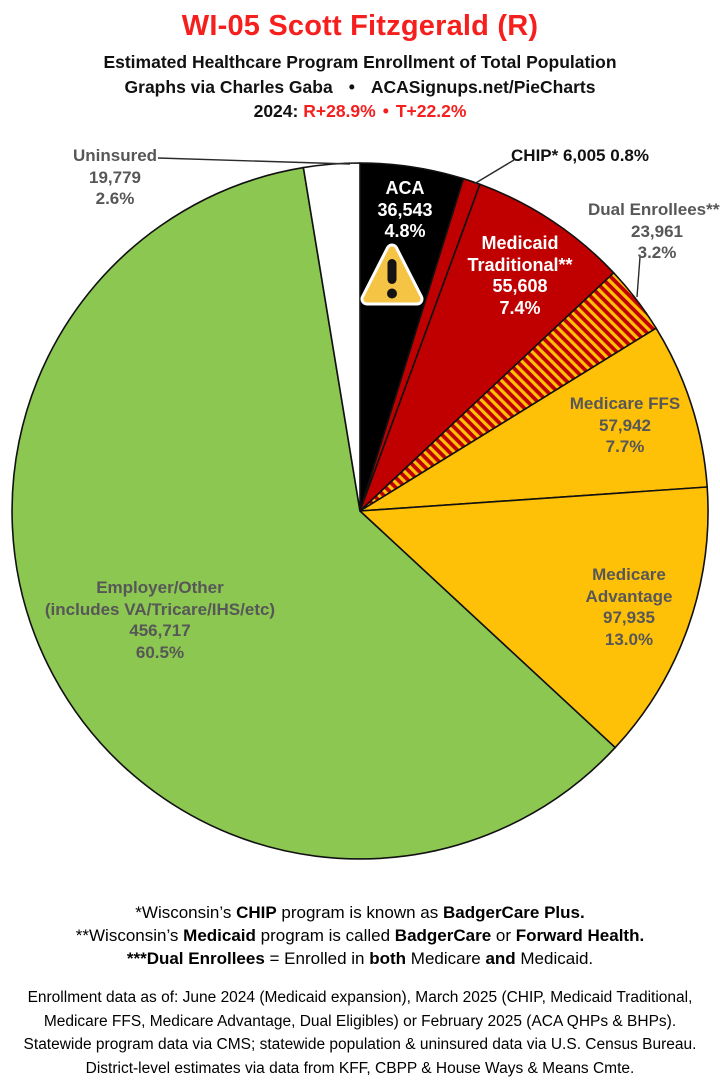 The height and width of the screenshot is (1080, 720). Describe the element at coordinates (443, 935) in the screenshot. I see `footnote-segment: BadgerCare` at that location.